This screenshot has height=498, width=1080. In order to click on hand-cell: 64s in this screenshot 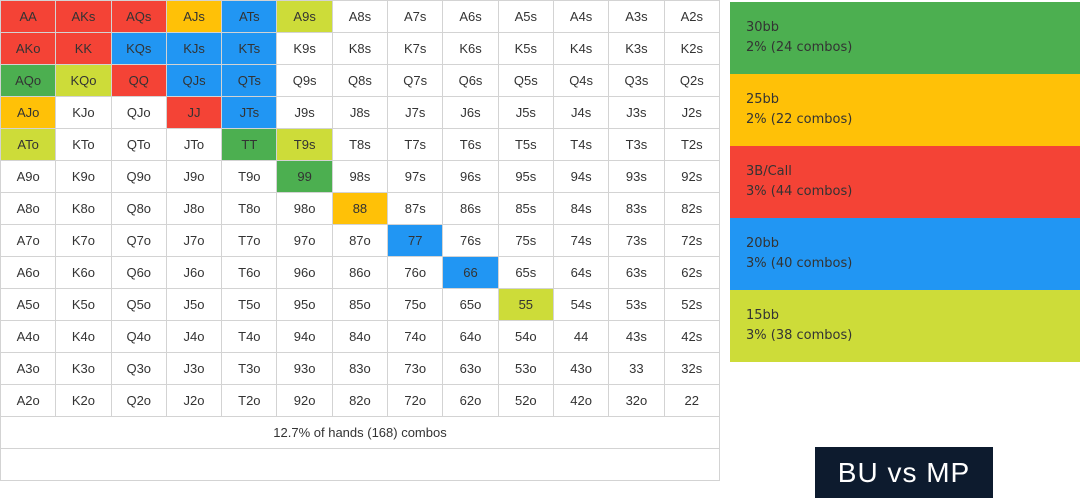, I will do `click(581, 272)`.